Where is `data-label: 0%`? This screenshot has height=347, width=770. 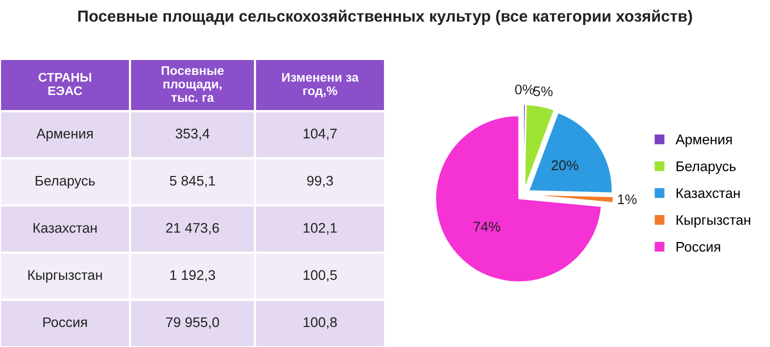 data-label: 0% is located at coordinates (524, 89).